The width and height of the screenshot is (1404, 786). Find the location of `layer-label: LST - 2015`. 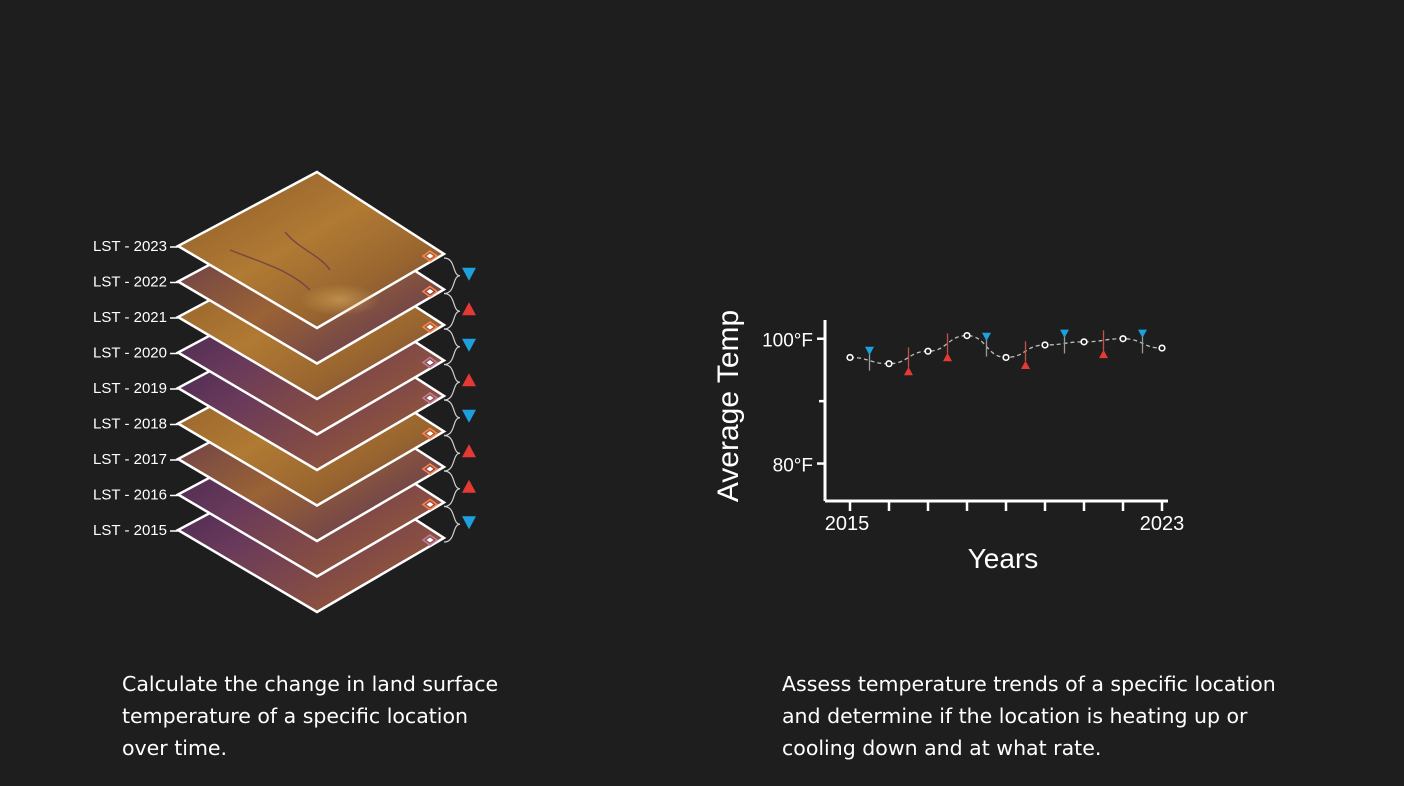

layer-label: LST - 2015 is located at coordinates (130, 530).